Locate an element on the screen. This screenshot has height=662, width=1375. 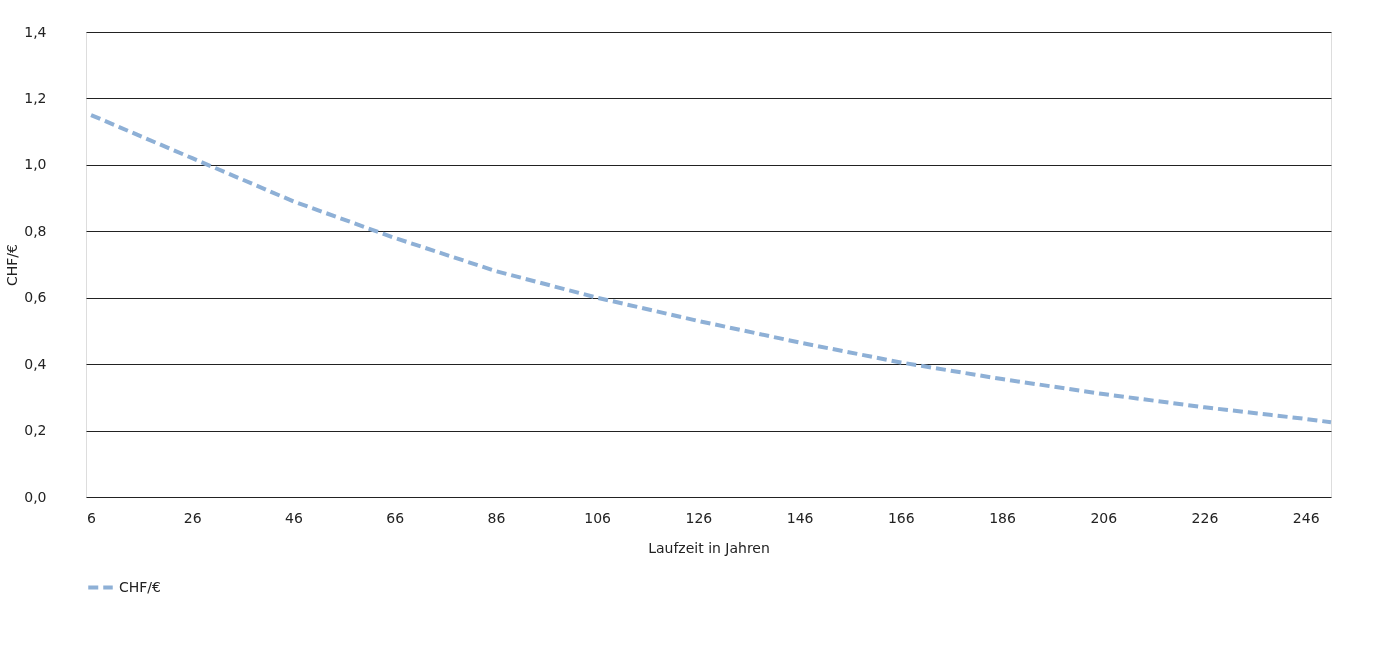
x-tick-label: 66 is located at coordinates (395, 517).